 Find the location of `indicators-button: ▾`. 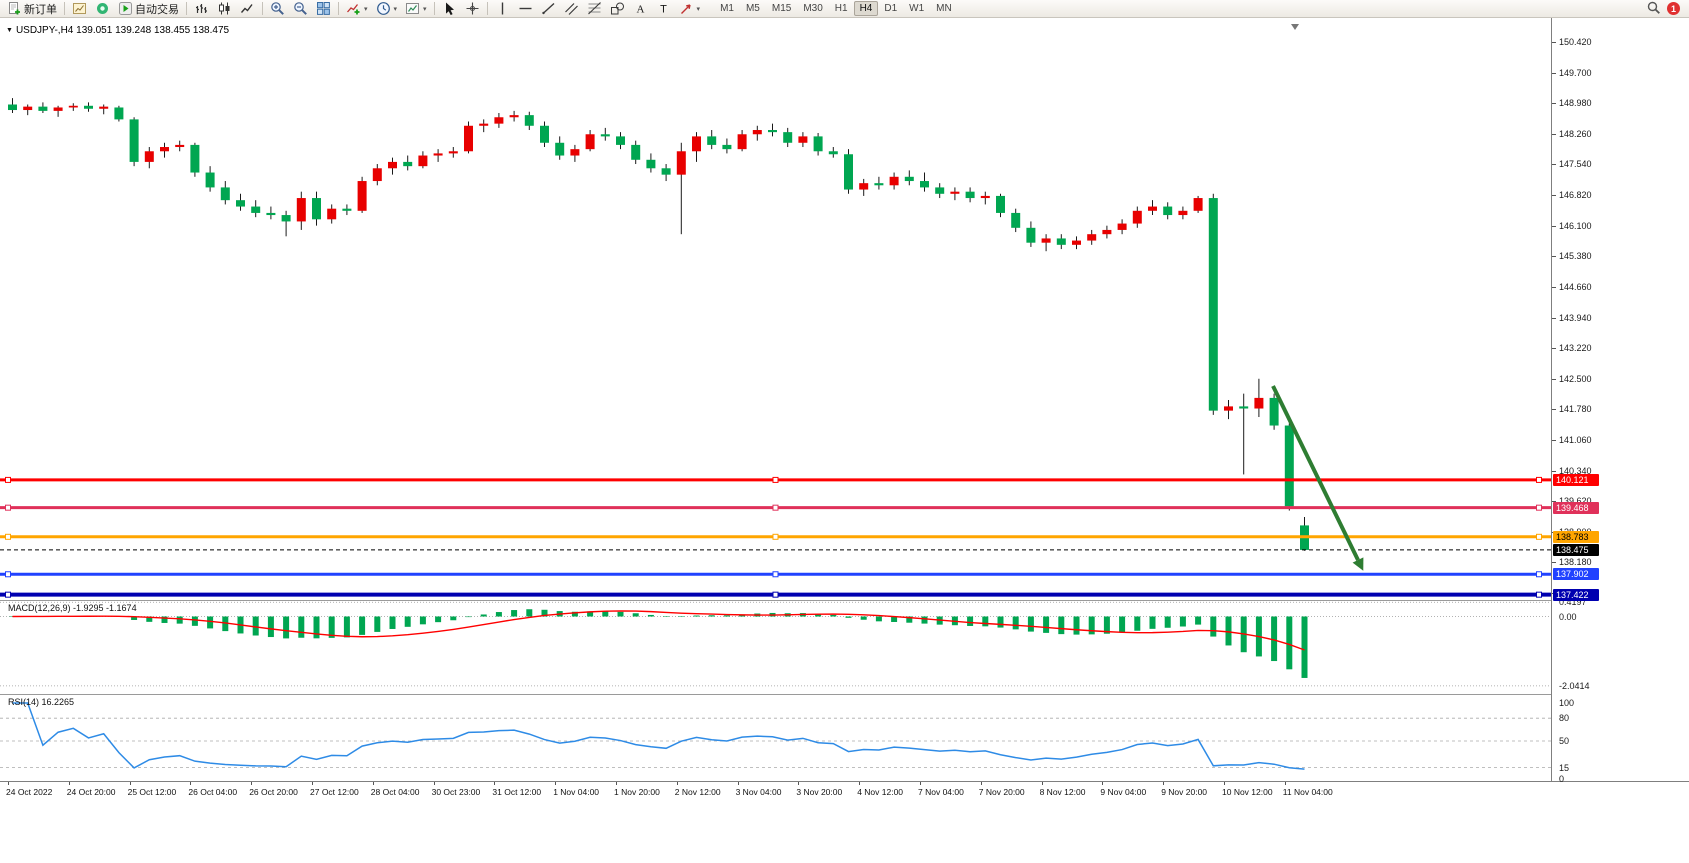

indicators-button: ▾ is located at coordinates (357, 9).